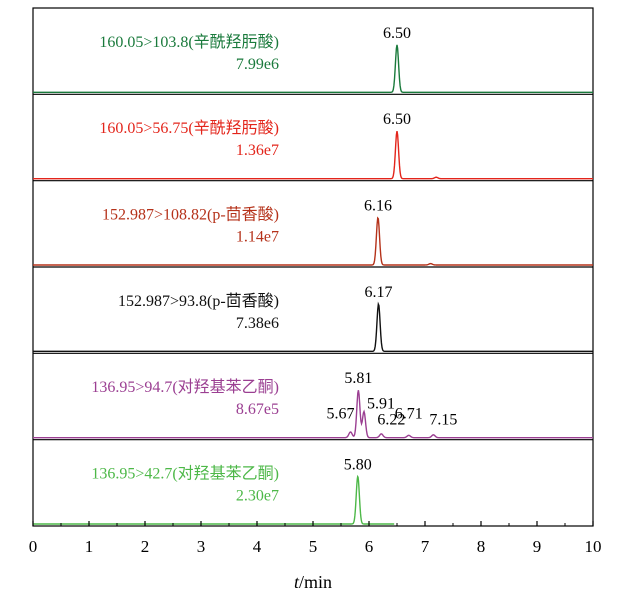  I want to click on panel-2: 6.50 160.05>56.75(辛酰羟肟酸) 1.36e7, so click(313, 146).